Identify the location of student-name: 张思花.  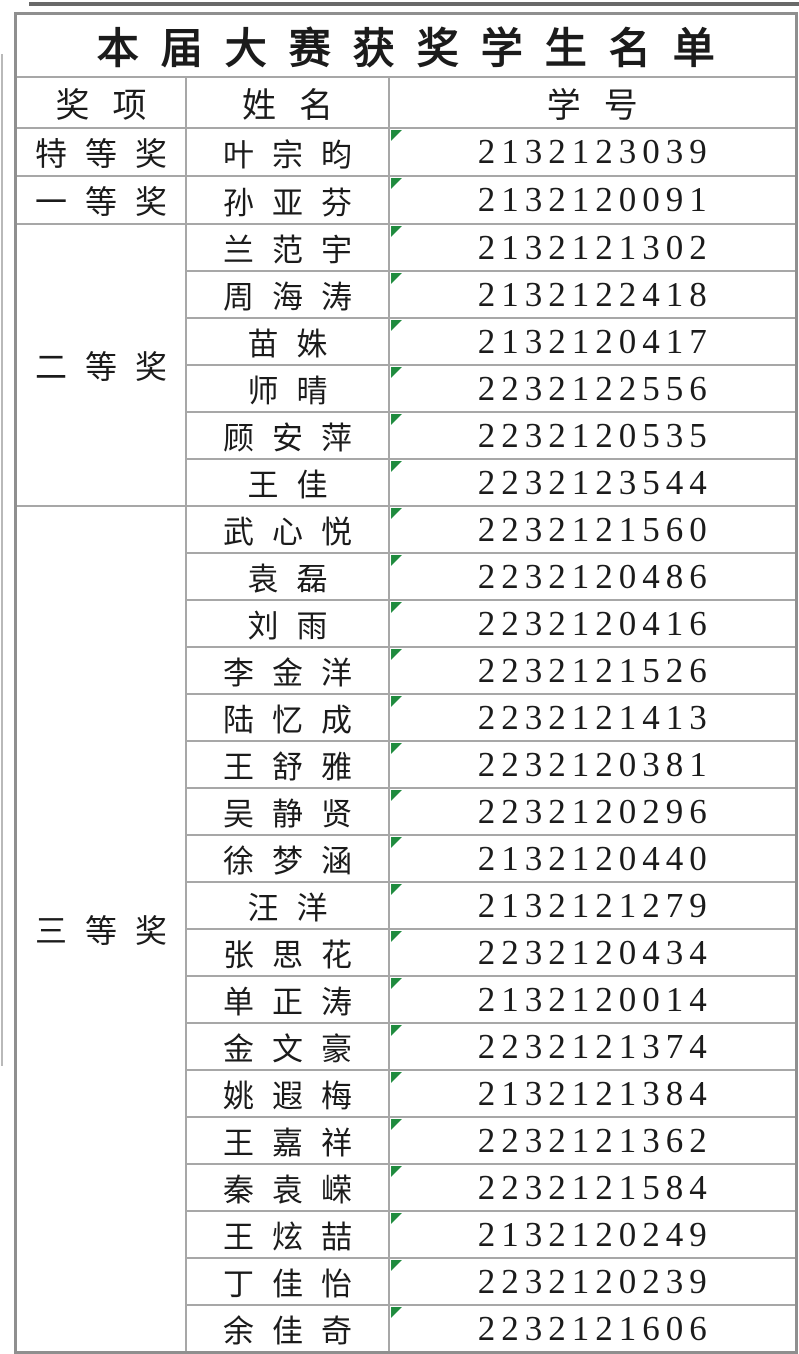
(297, 955).